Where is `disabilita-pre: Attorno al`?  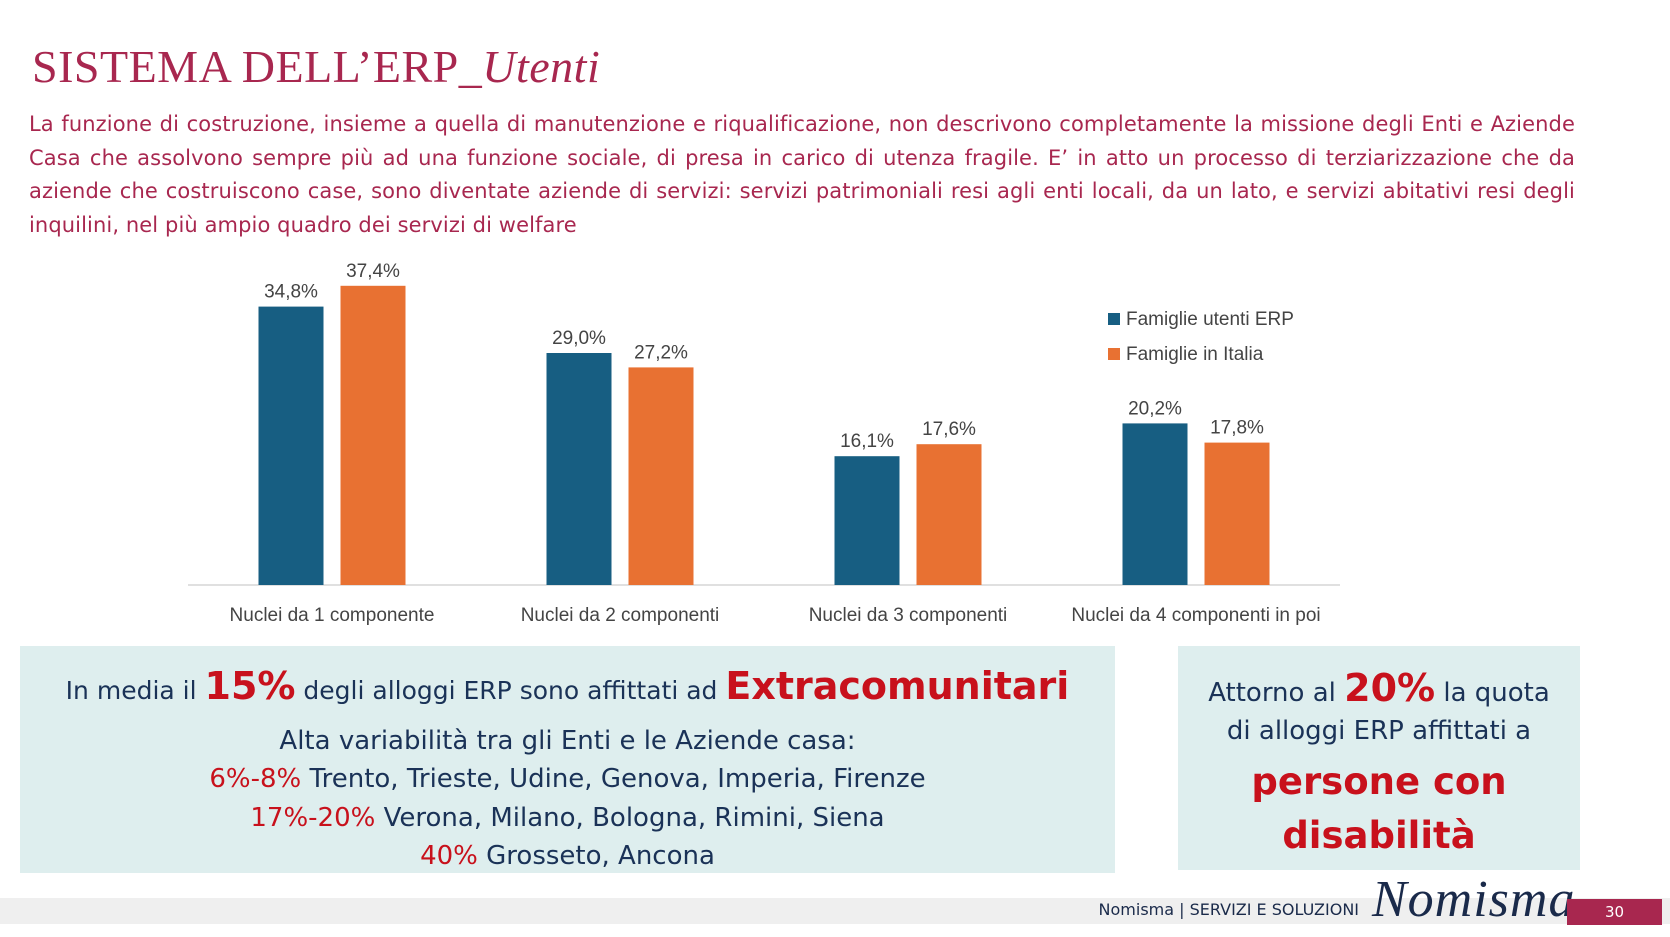 disabilita-pre: Attorno al is located at coordinates (1276, 693).